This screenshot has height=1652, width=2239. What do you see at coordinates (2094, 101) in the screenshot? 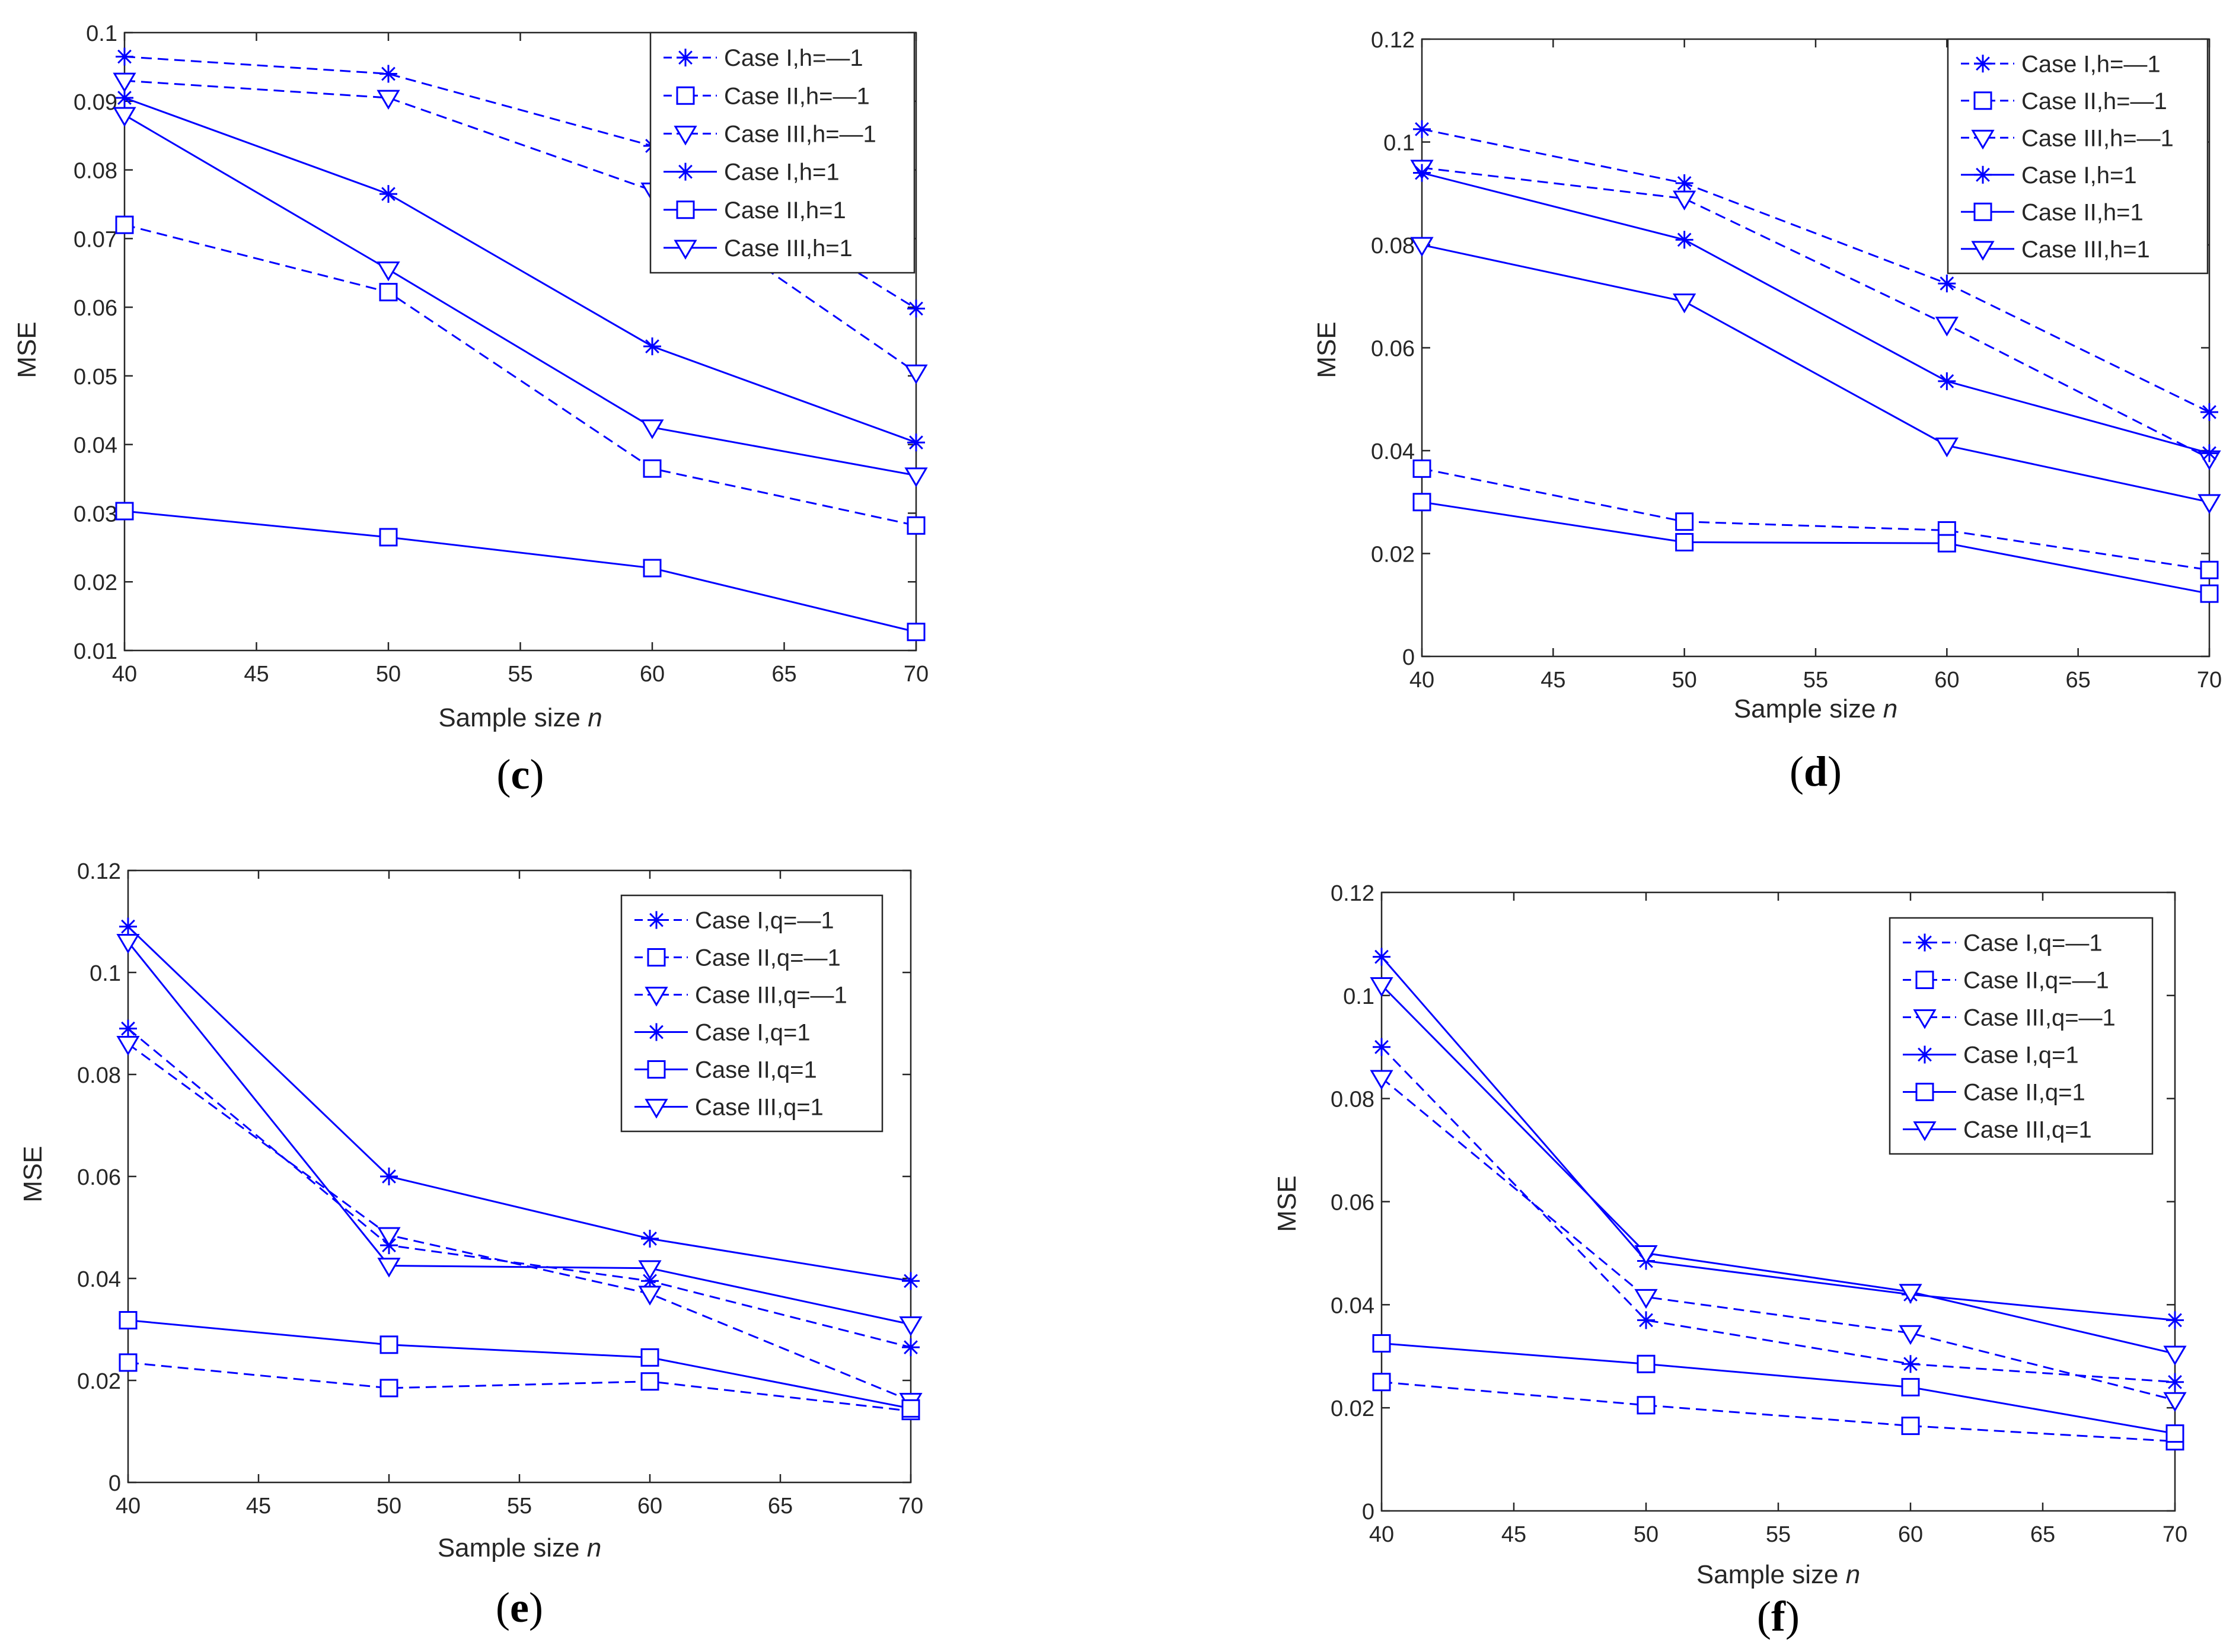
I see `legend-label: Case II,h=—1` at bounding box center [2094, 101].